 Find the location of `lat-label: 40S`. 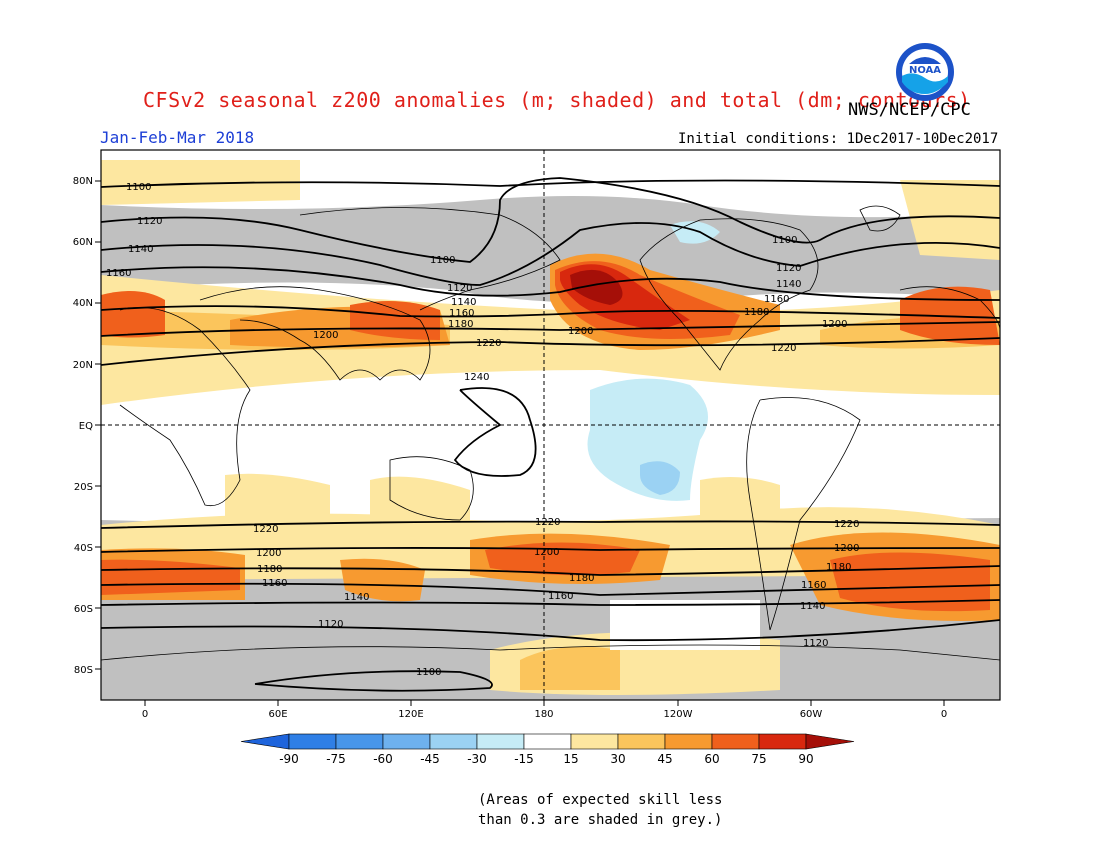

lat-label: 40S is located at coordinates (83, 548).